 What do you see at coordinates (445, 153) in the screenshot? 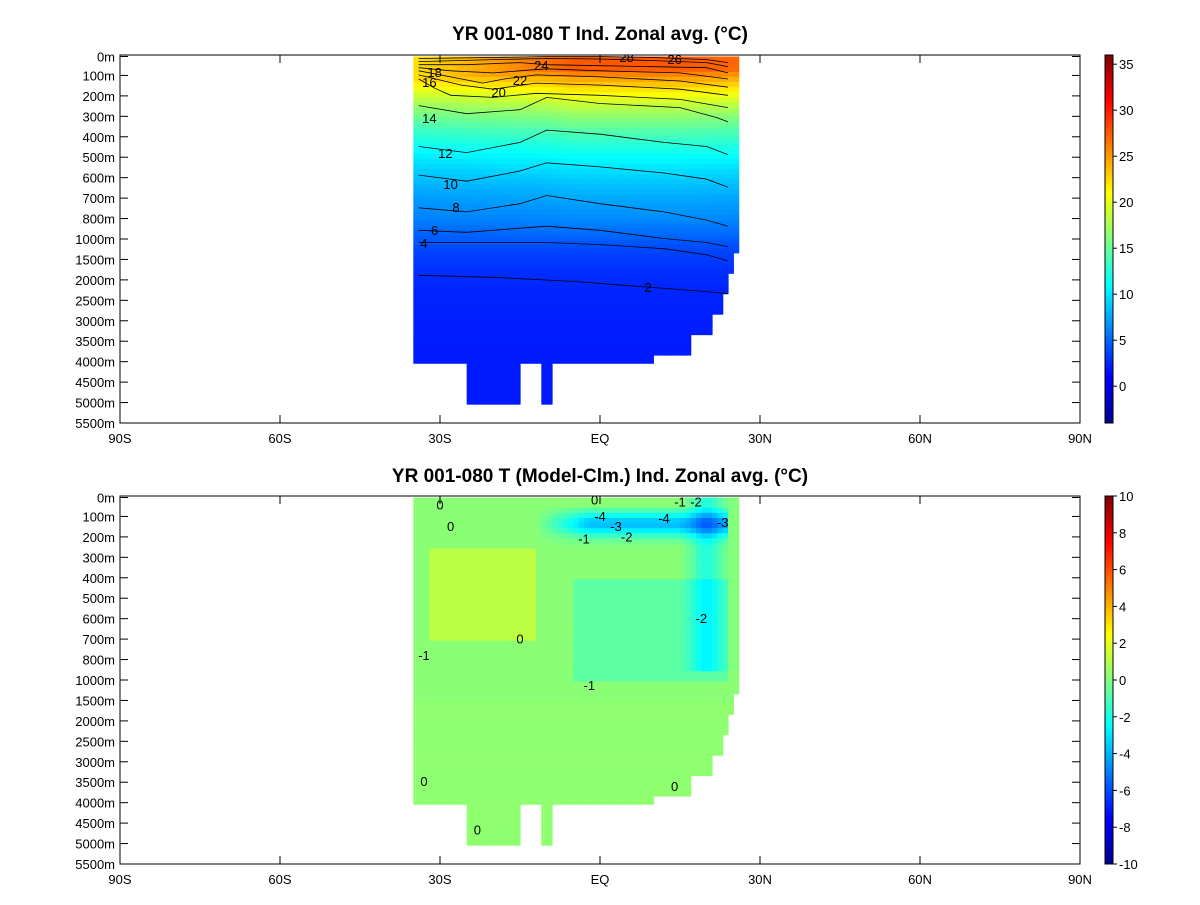
I see `contour-label: 12` at bounding box center [445, 153].